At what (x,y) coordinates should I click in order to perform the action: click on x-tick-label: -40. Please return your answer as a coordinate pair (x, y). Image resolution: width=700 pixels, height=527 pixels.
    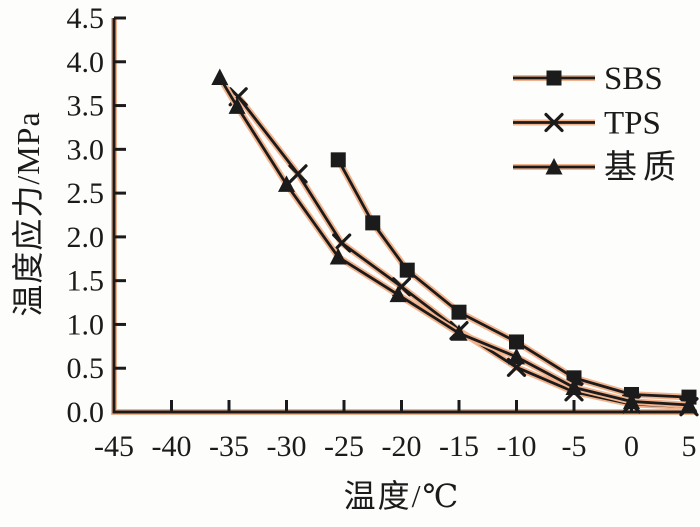
    Looking at the image, I should click on (172, 446).